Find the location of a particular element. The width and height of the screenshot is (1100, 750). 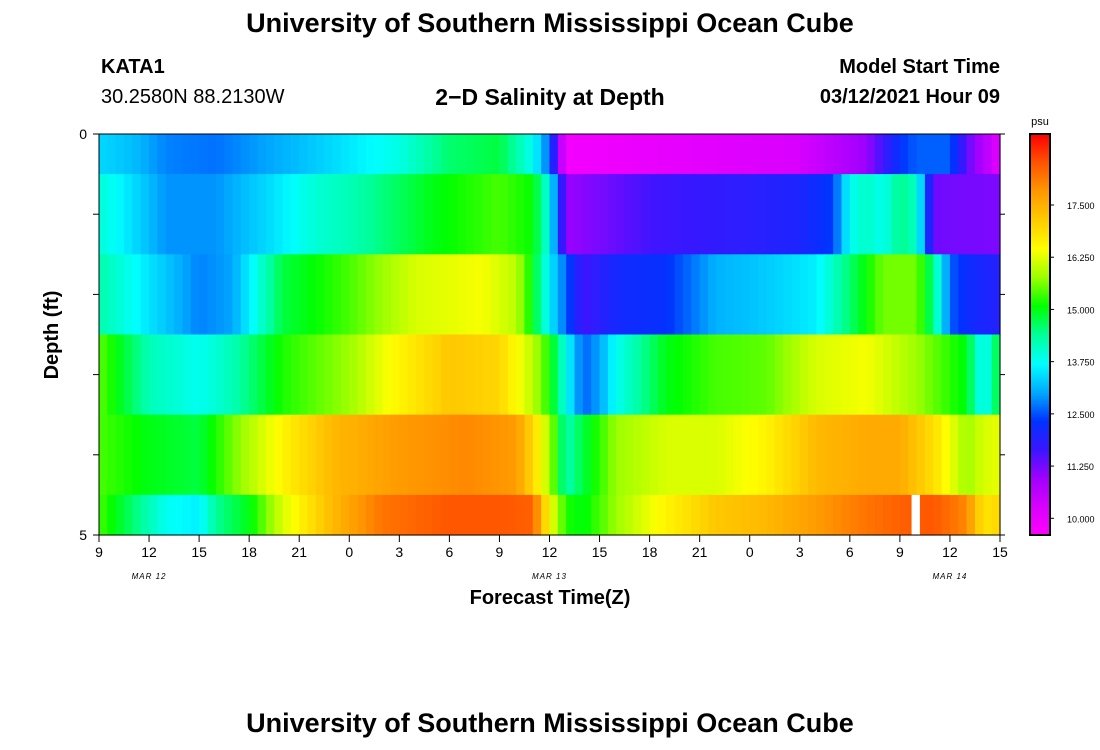

x-tick-label: 15 is located at coordinates (199, 552).